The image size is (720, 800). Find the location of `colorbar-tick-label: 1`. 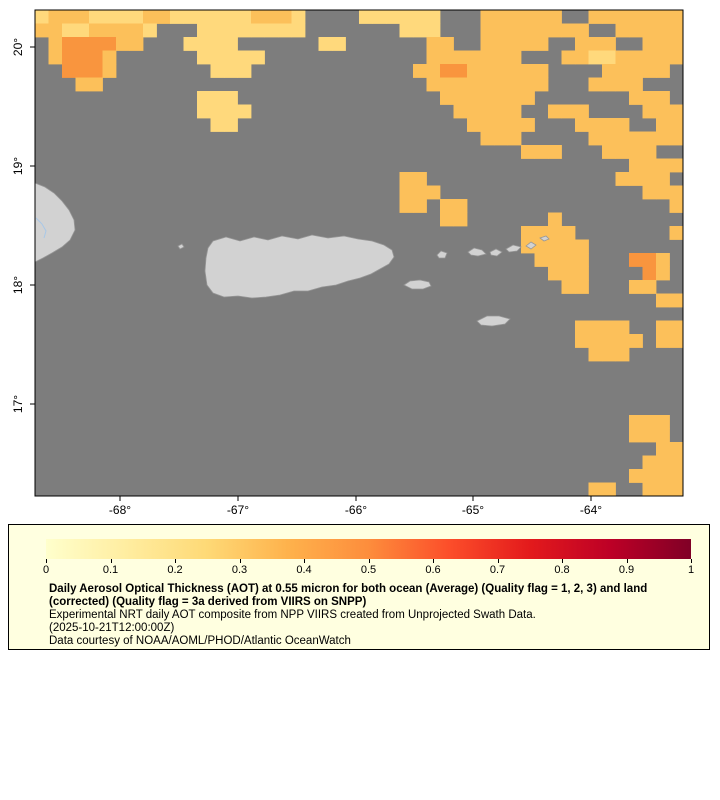

colorbar-tick-label: 1 is located at coordinates (691, 570).